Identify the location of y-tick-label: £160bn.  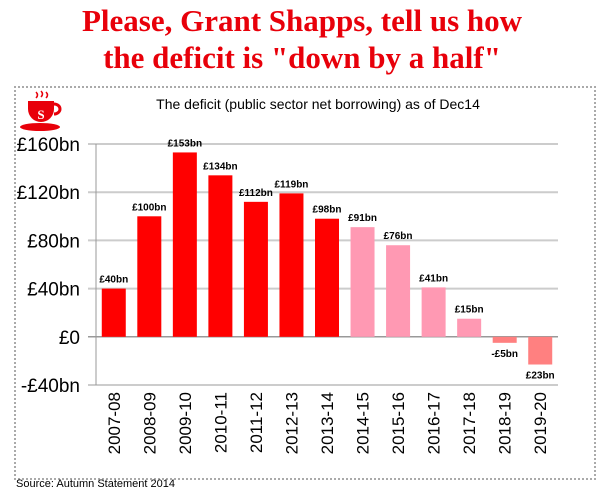
(48, 145).